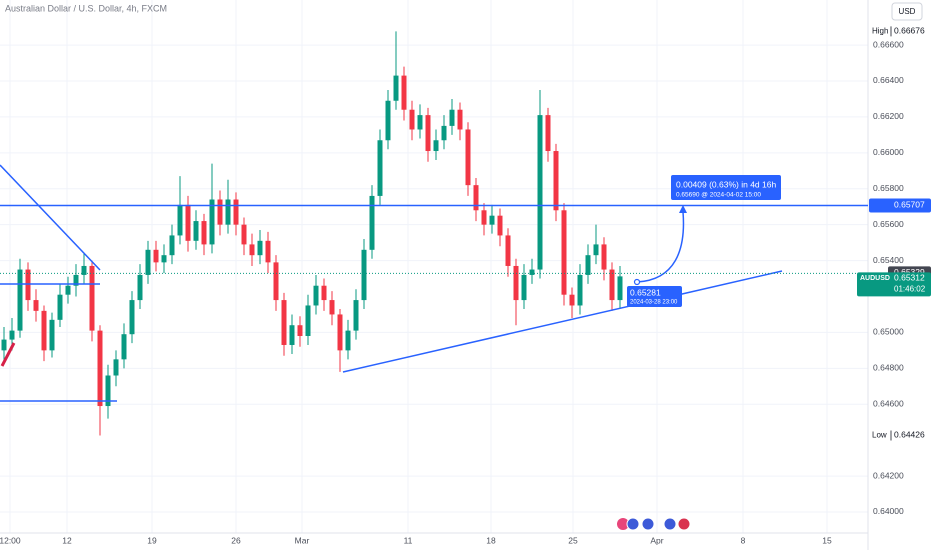  What do you see at coordinates (660, 247) in the screenshot?
I see `projection-curve` at bounding box center [660, 247].